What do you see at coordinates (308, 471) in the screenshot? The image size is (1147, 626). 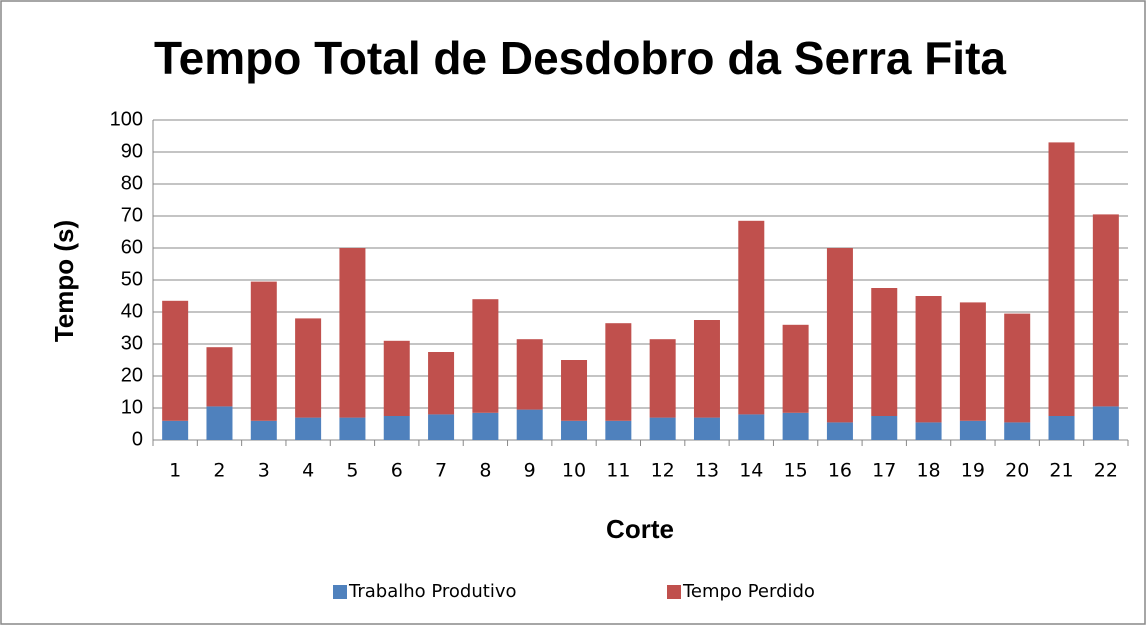 I see `x-tick-label: 4` at bounding box center [308, 471].